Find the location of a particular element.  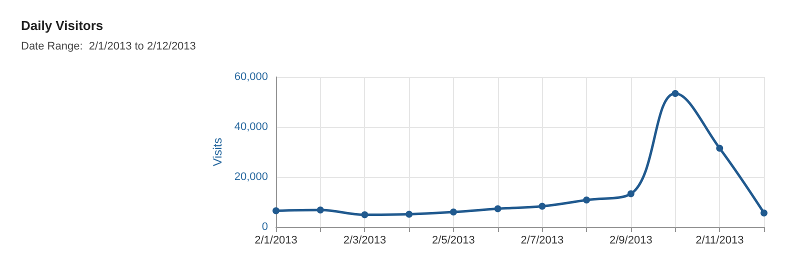

x-tick-label: 2/7/2013 is located at coordinates (542, 240).